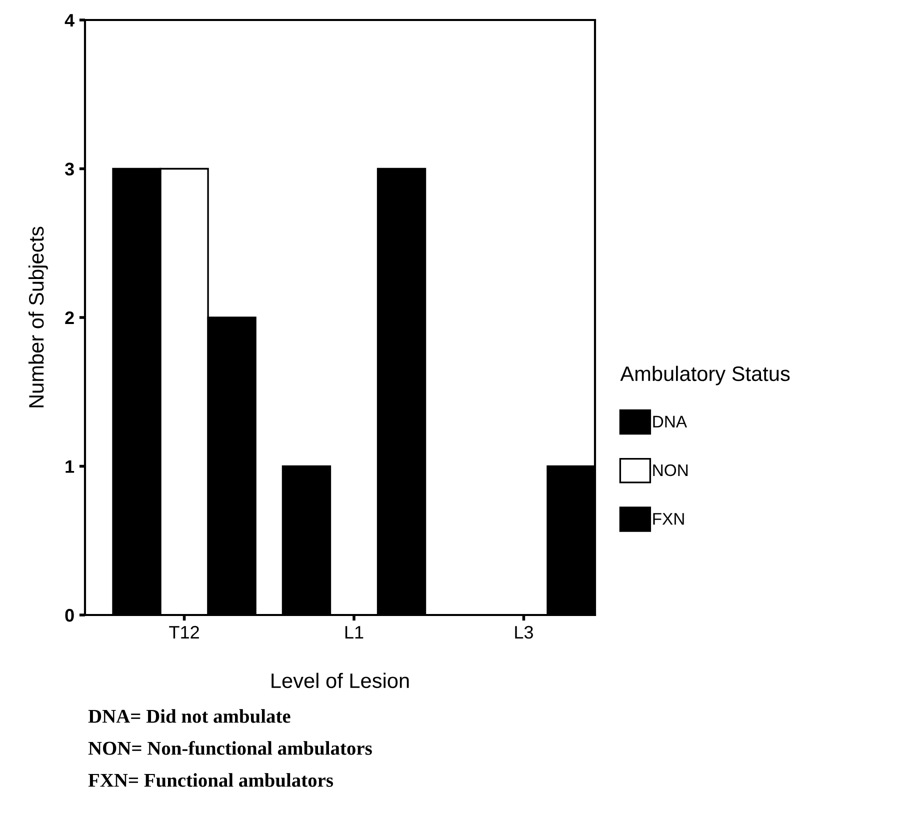 The height and width of the screenshot is (831, 921). Describe the element at coordinates (670, 422) in the screenshot. I see `legend-label: DNA` at that location.